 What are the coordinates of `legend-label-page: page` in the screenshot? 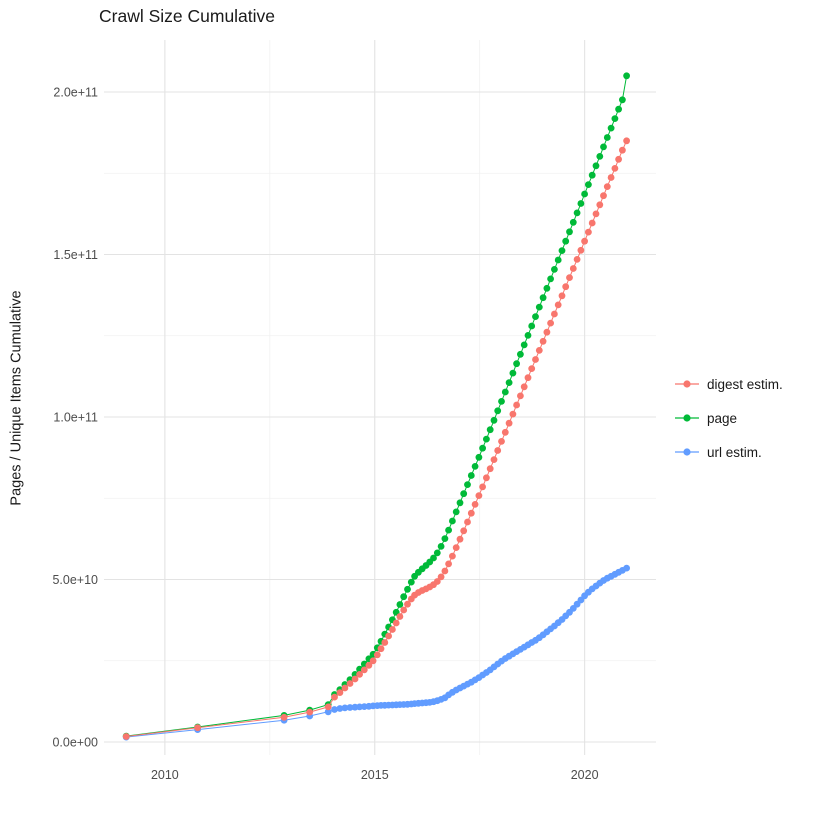 It's located at (722, 418).